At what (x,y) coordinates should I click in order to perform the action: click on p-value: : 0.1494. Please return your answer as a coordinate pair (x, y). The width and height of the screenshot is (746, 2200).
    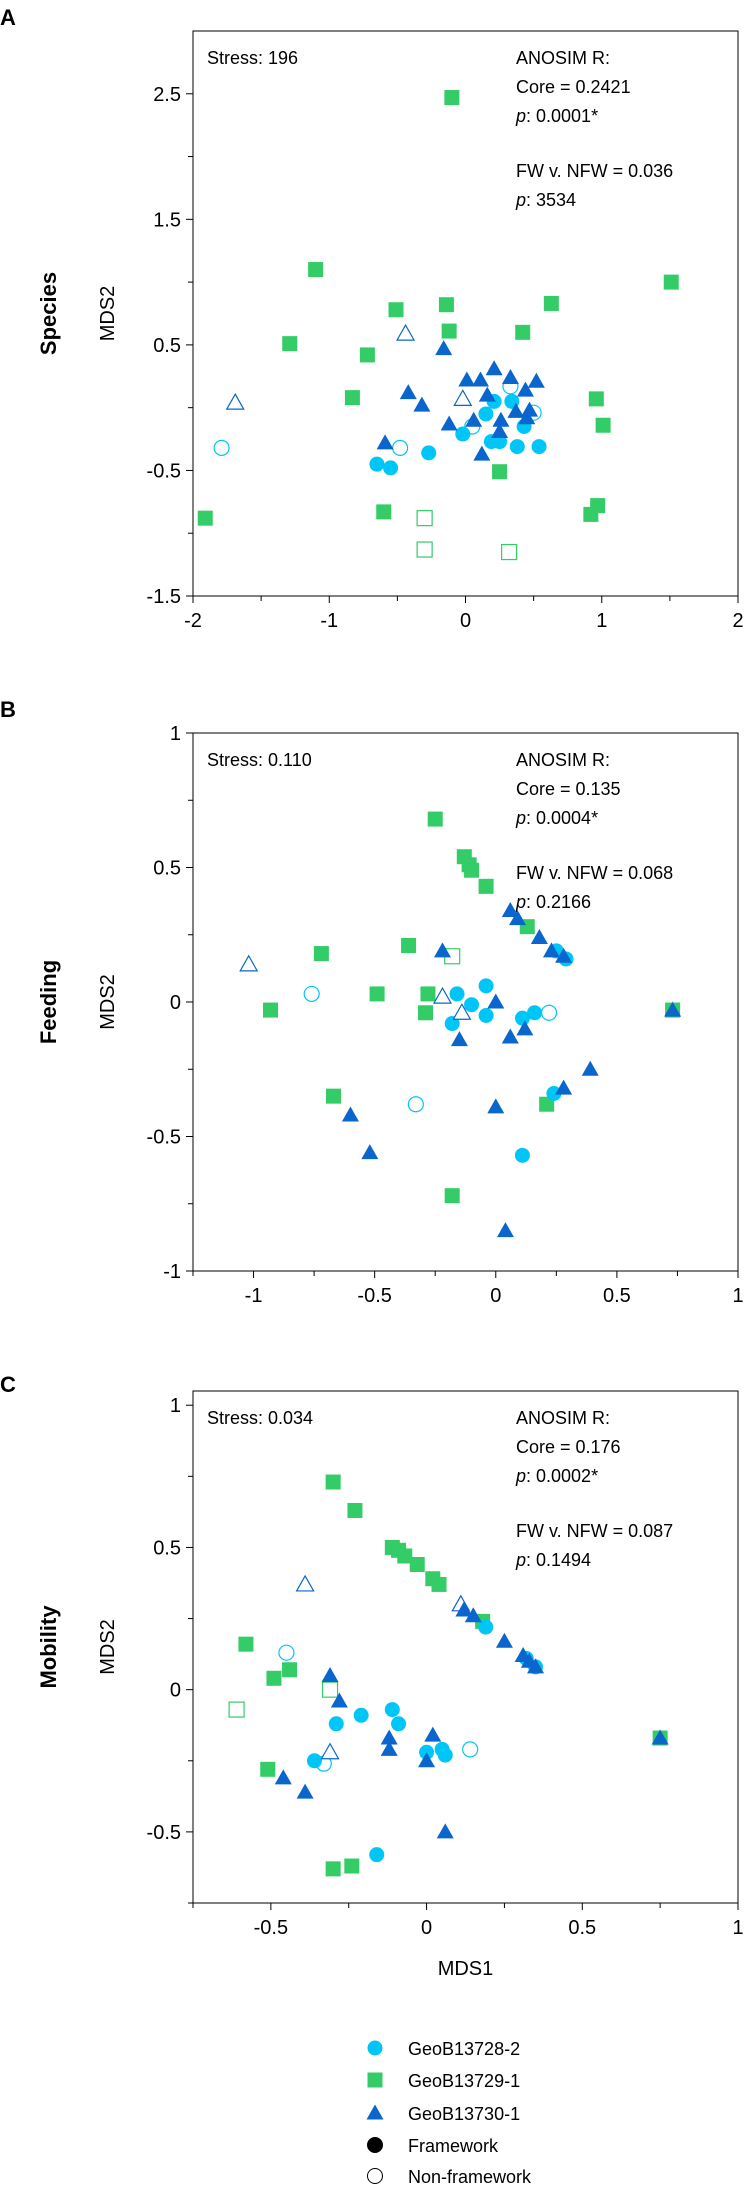
    Looking at the image, I should click on (558, 1560).